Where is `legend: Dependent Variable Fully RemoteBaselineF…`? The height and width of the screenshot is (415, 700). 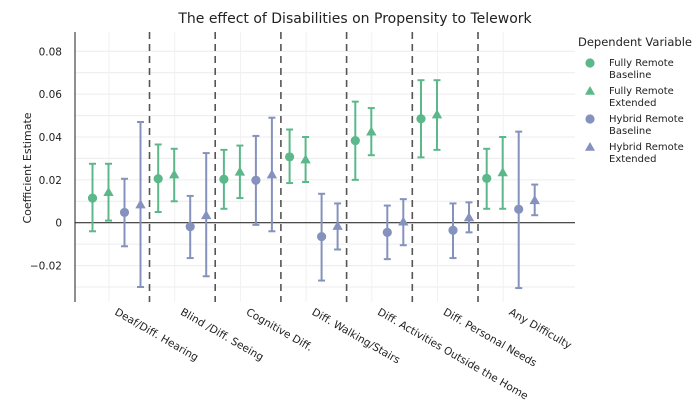 legend: Dependent Variable Fully RemoteBaselineF… is located at coordinates (635, 100).